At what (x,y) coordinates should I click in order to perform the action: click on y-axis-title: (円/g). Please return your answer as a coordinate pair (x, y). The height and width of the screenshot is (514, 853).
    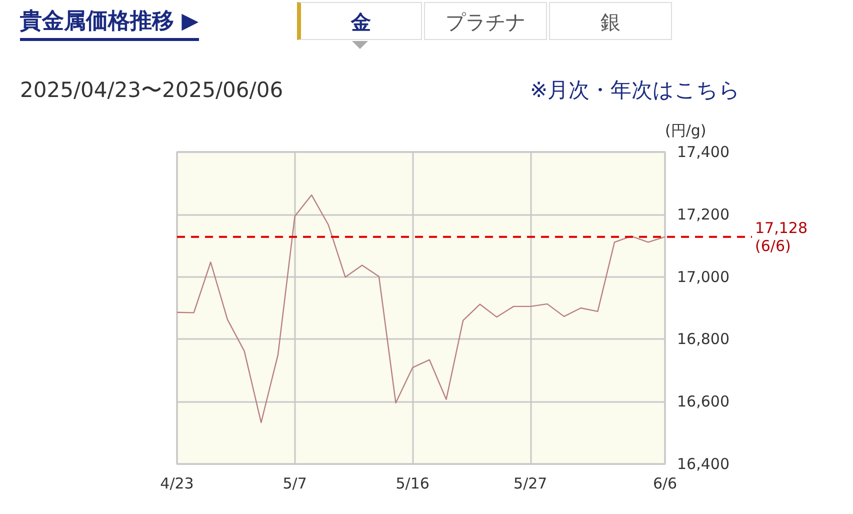
    Looking at the image, I should click on (685, 131).